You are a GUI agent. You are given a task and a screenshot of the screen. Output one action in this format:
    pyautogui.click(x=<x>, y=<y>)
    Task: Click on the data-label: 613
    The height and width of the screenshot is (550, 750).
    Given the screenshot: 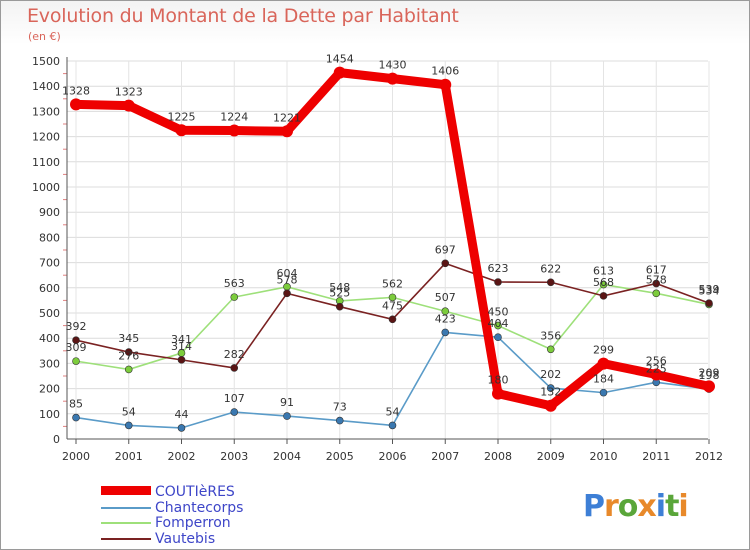 What is the action you would take?
    pyautogui.click(x=603, y=271)
    